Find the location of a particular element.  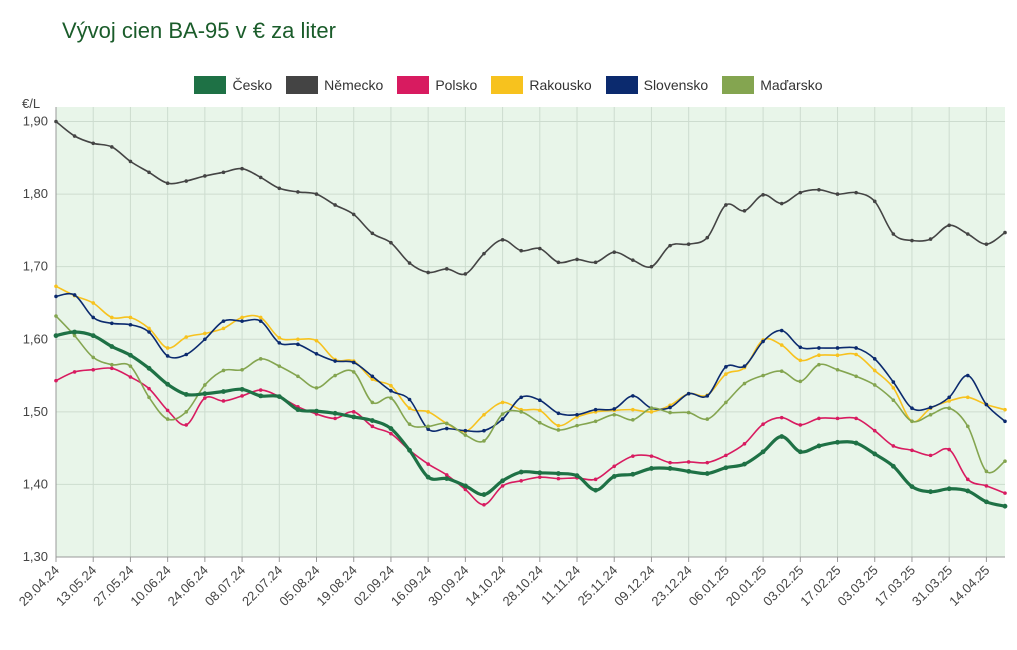

x-tick-label: 17.02.25 is located at coordinates (820, 586).